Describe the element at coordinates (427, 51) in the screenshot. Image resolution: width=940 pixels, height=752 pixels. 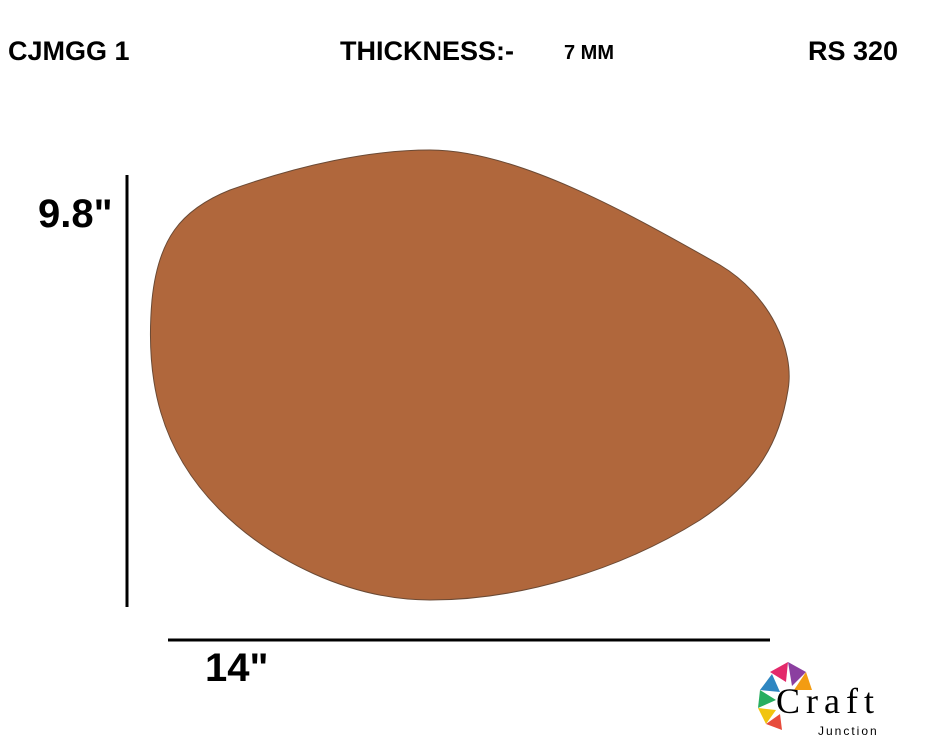
I see `thickness-label: THICKNESS:-` at that location.